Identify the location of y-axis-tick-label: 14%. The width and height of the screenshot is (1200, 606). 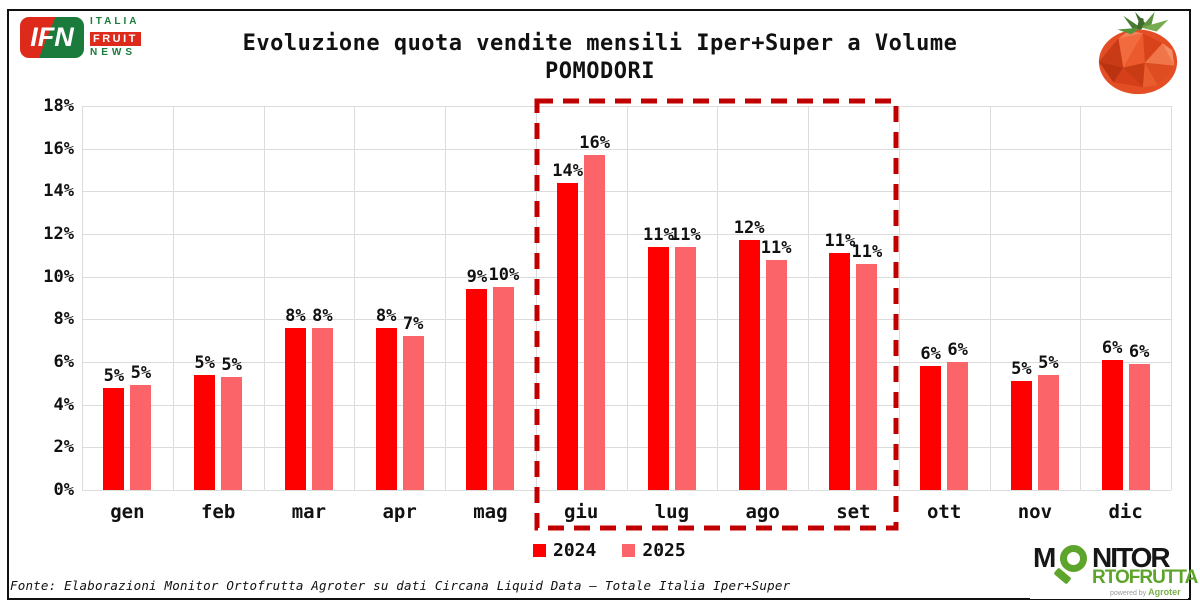
(58, 191).